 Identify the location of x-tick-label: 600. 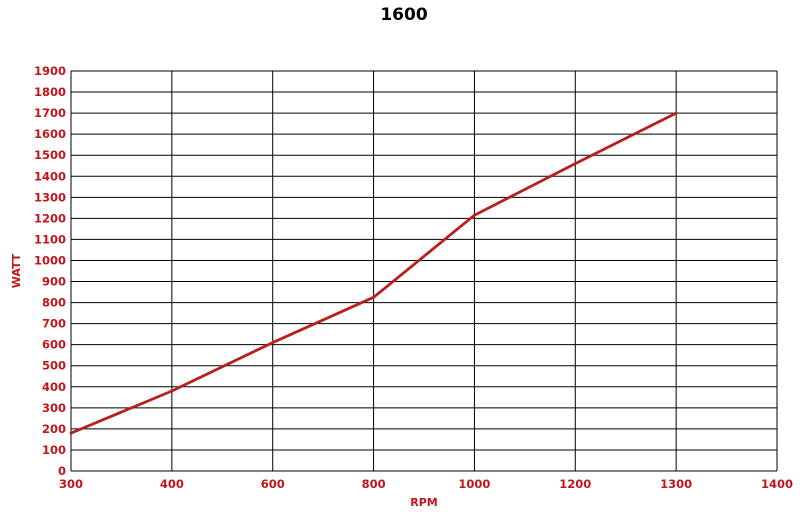
(273, 484).